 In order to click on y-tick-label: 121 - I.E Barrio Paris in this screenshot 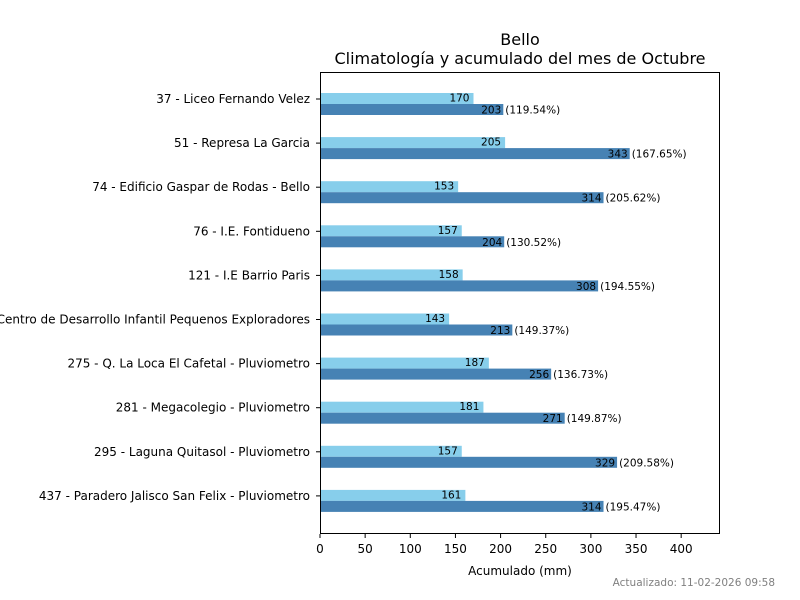, I will do `click(249, 275)`.